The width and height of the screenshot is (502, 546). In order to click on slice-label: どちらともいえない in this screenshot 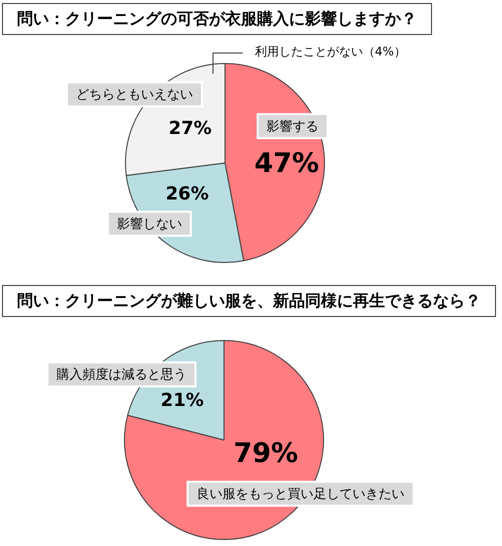, I will do `click(134, 95)`.